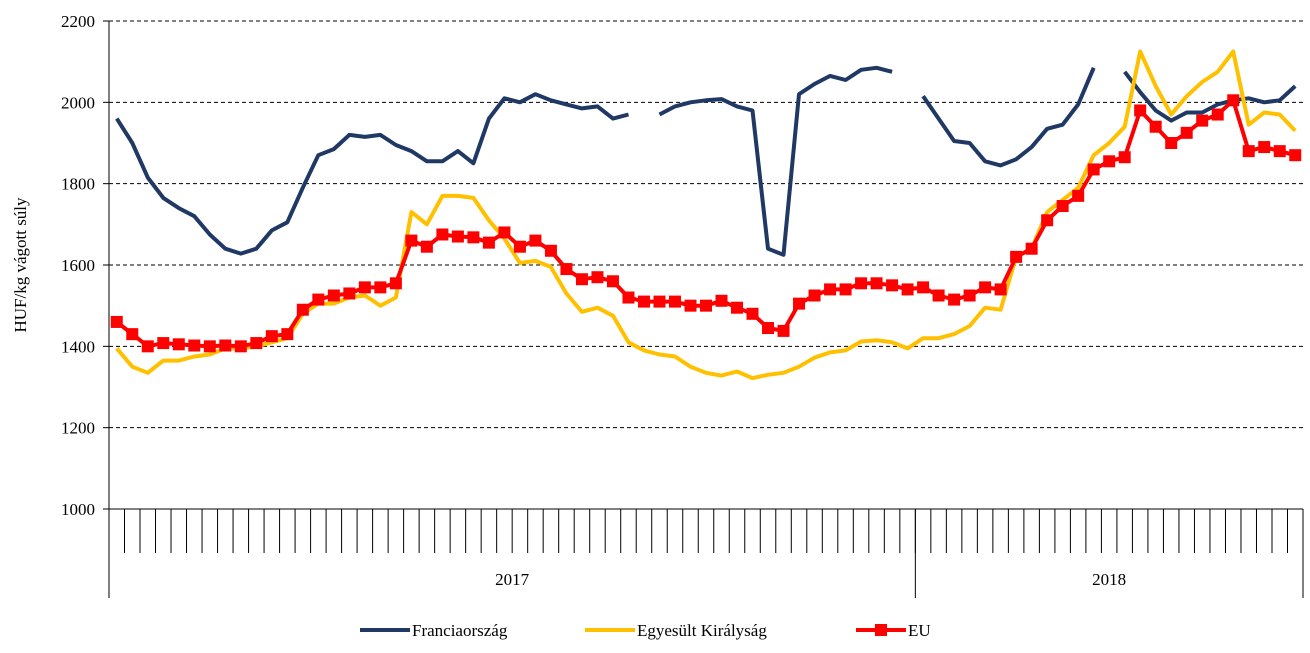  Describe the element at coordinates (78, 346) in the screenshot. I see `y-tick-label: 1400` at that location.